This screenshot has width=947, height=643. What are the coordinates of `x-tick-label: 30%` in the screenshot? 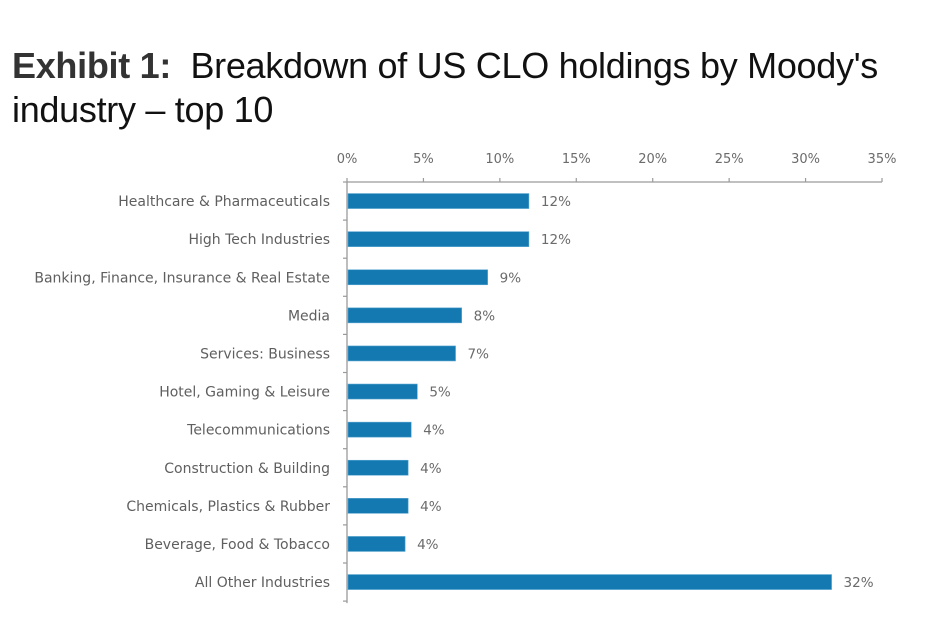 It's located at (805, 159).